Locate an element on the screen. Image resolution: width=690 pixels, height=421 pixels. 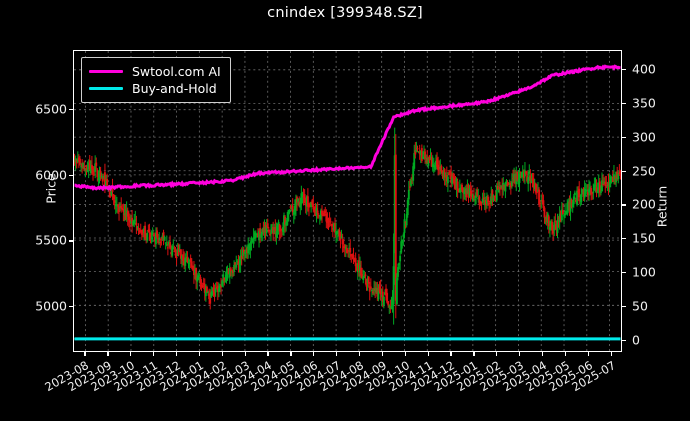
y-tick-left: 6000 is located at coordinates (51, 175).